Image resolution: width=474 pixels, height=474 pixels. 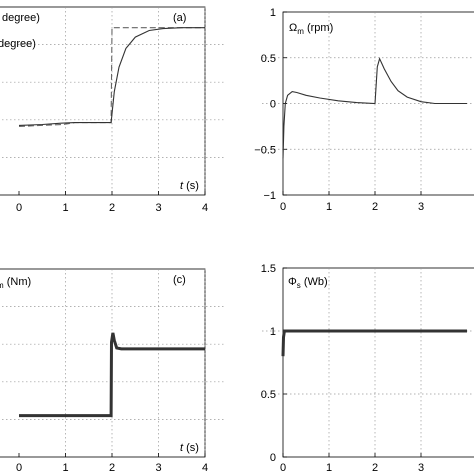 I want to click on panel-c-lines, so click(x=112, y=375).